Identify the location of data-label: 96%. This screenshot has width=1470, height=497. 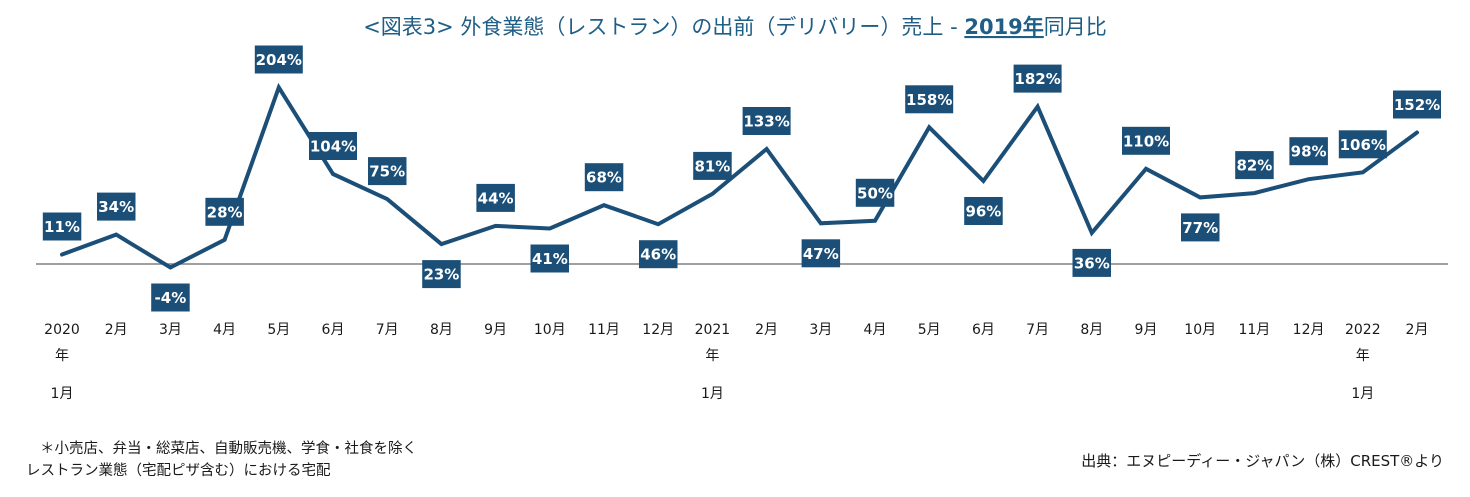
(983, 211).